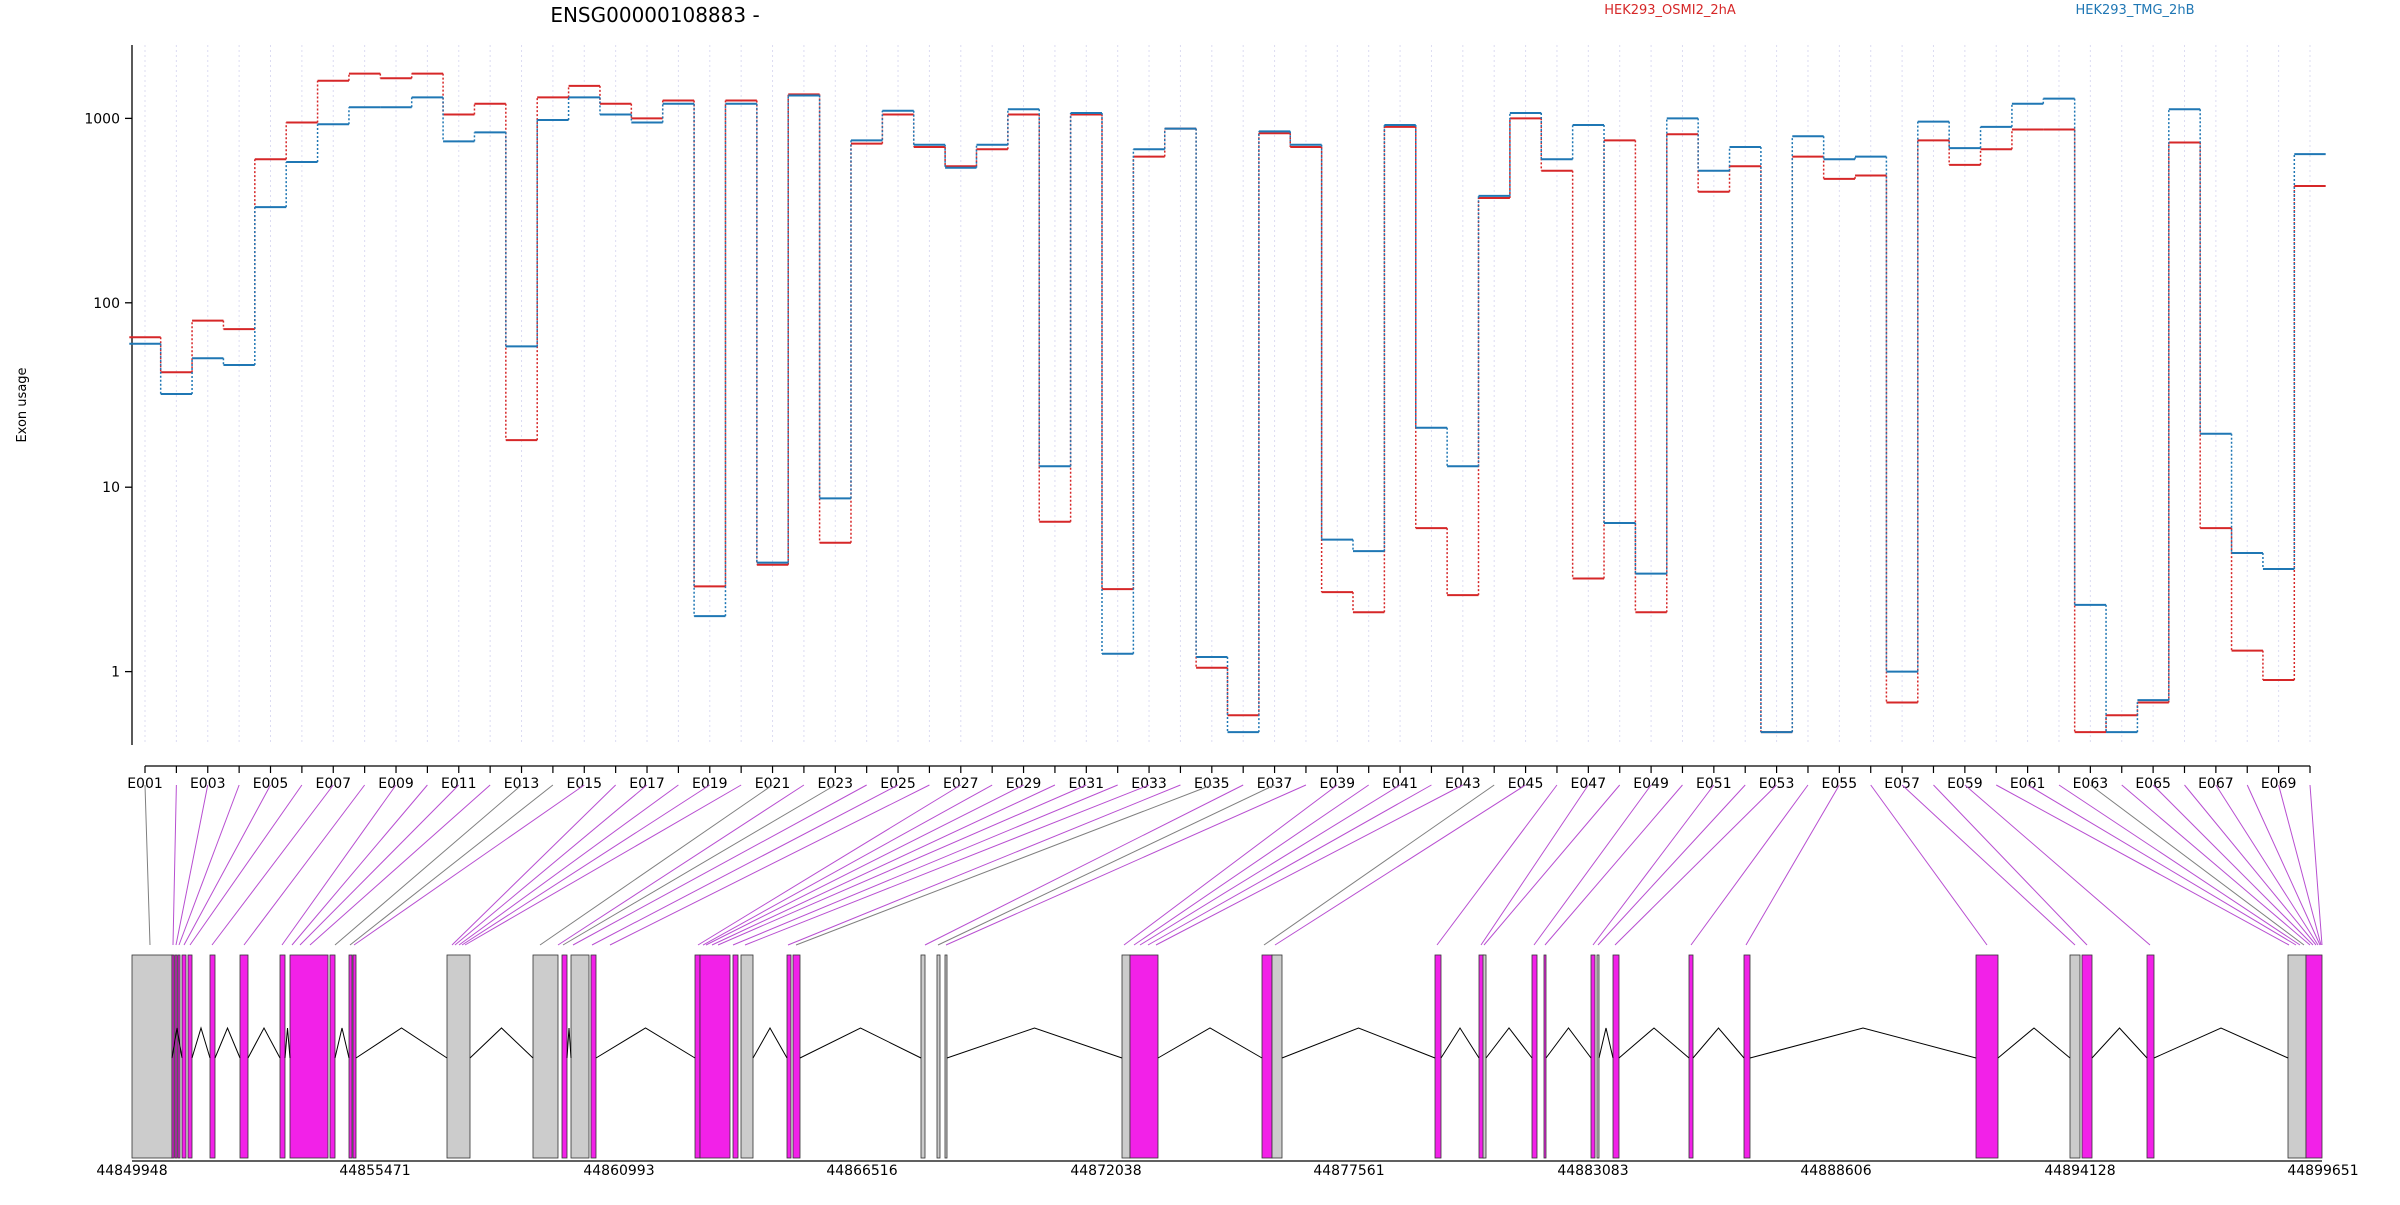  I want to click on x-tick-label: E015, so click(584, 784).